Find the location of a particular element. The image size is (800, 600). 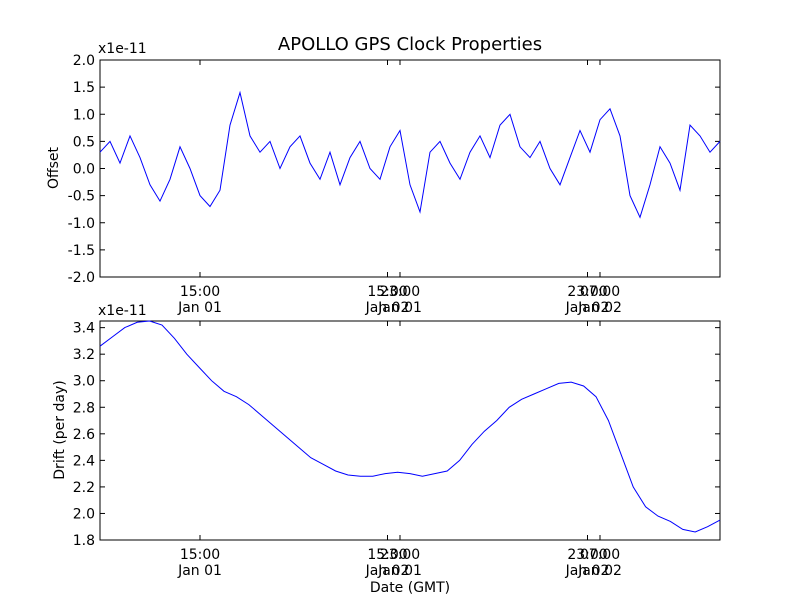

offset-ytick-label: -1.5 is located at coordinates (81, 251).